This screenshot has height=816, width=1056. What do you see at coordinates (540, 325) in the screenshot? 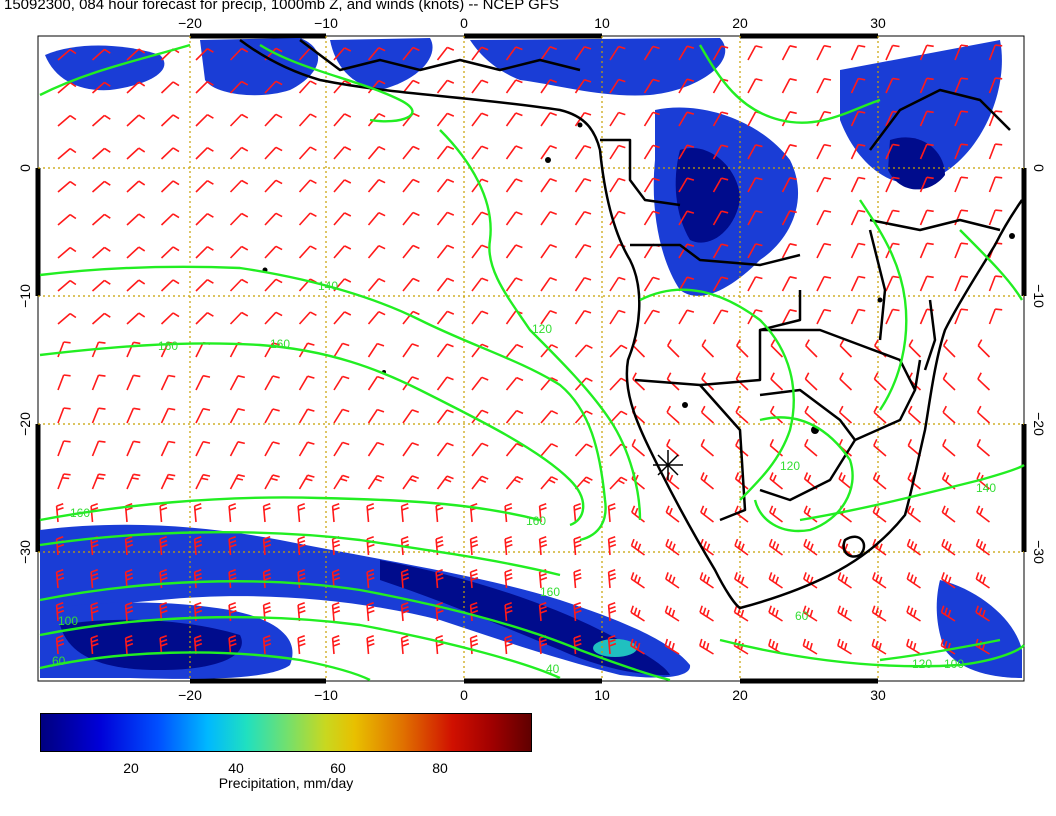
I see `contour-gulf` at bounding box center [540, 325].